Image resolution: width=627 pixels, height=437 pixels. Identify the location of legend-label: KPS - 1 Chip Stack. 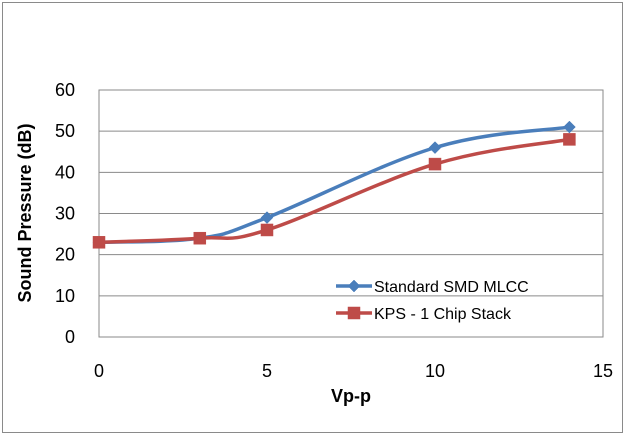
(443, 314).